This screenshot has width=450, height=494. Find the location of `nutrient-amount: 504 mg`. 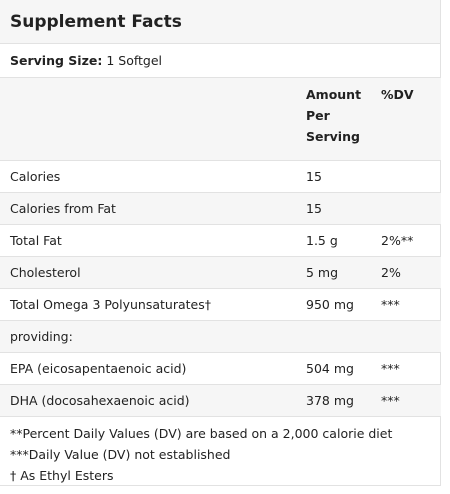

nutrient-amount: 504 mg is located at coordinates (338, 368).